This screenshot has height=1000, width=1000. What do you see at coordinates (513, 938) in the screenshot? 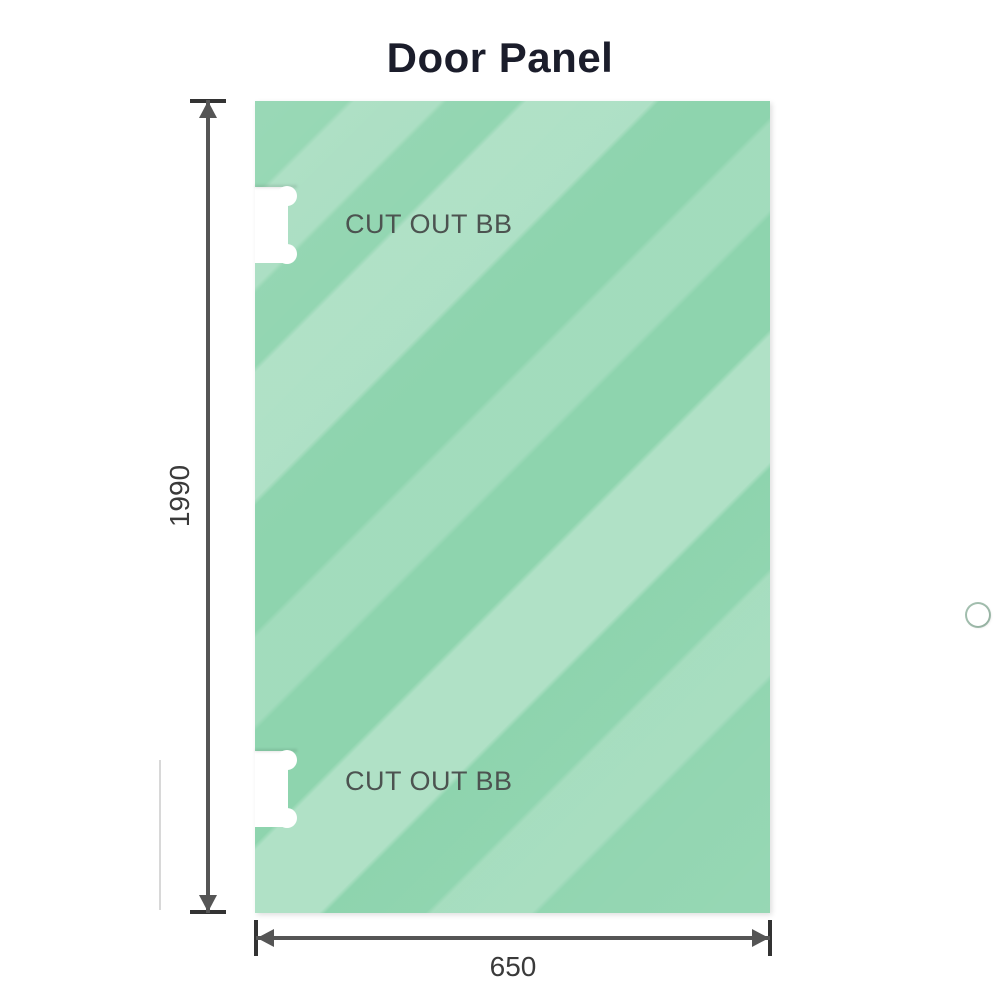
I see `width-dimension-line` at bounding box center [513, 938].